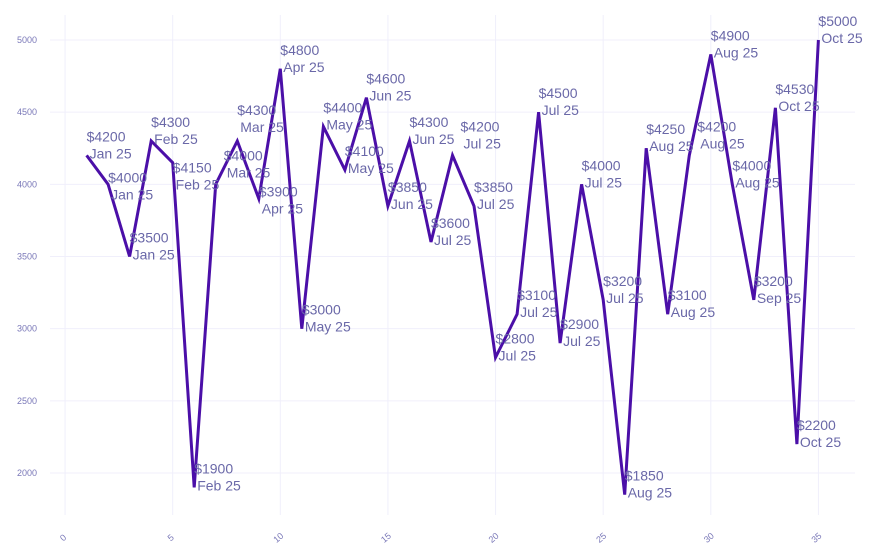 The image size is (880, 558). What do you see at coordinates (299, 50) in the screenshot?
I see `value-label: $4800` at bounding box center [299, 50].